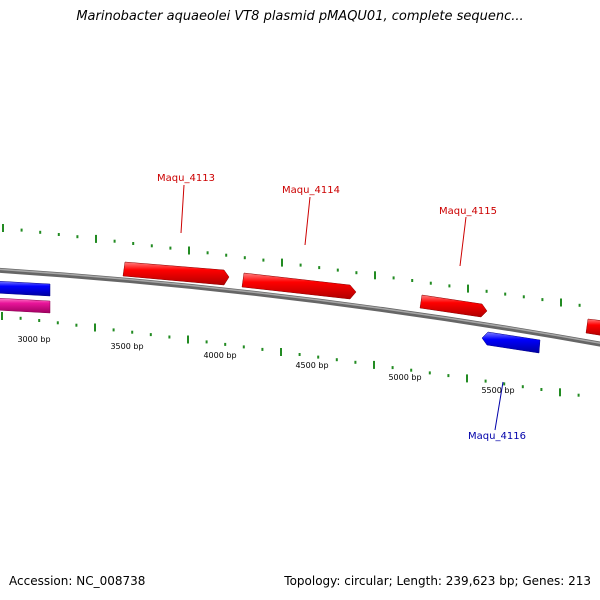 The image size is (600, 600). What do you see at coordinates (291, 265) in the screenshot?
I see `upper-tick-row` at bounding box center [291, 265].